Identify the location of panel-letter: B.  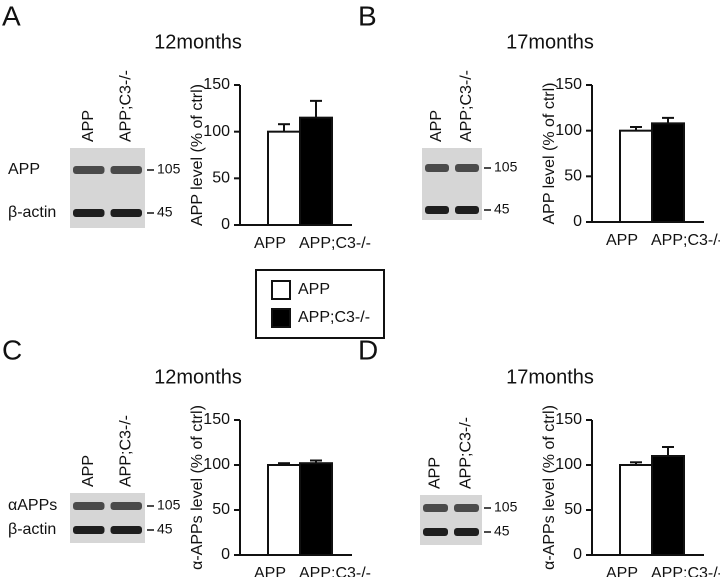
(367, 15).